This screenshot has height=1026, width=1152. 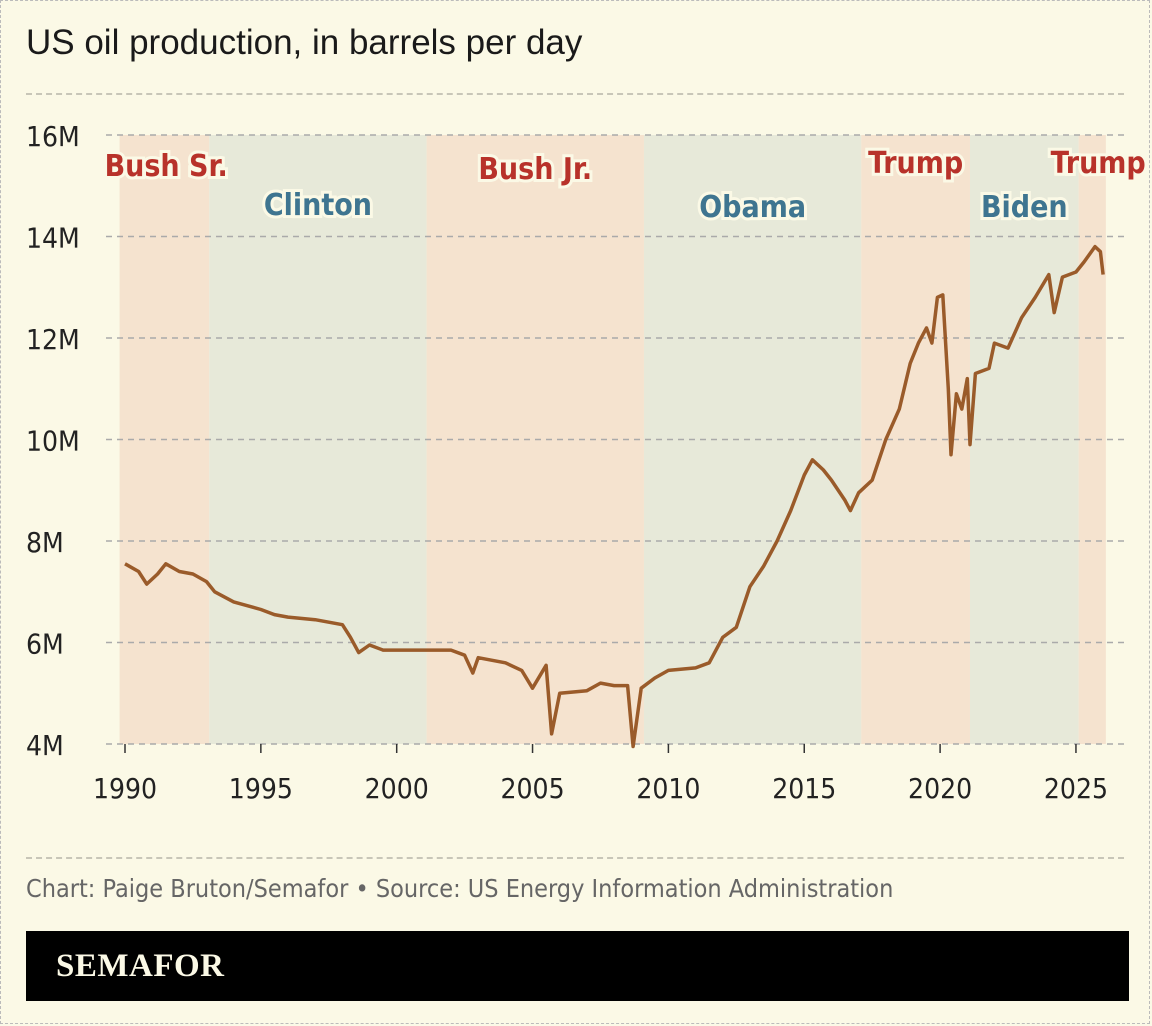 What do you see at coordinates (53, 339) in the screenshot?
I see `y-tick-label: 12M` at bounding box center [53, 339].